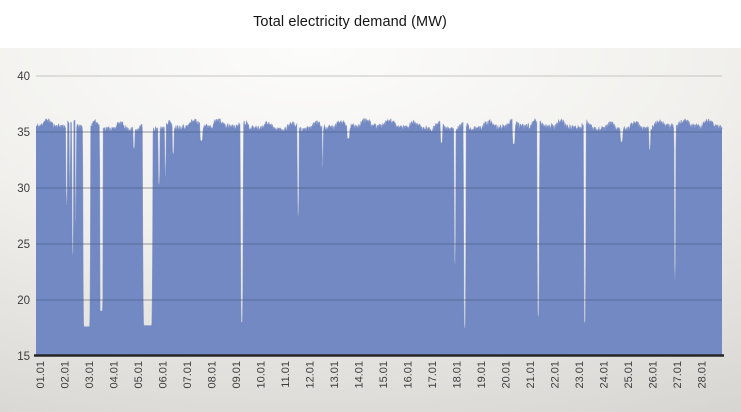 This screenshot has width=741, height=412. What do you see at coordinates (23, 133) in the screenshot?
I see `y-axis-tick-label: 35` at bounding box center [23, 133].